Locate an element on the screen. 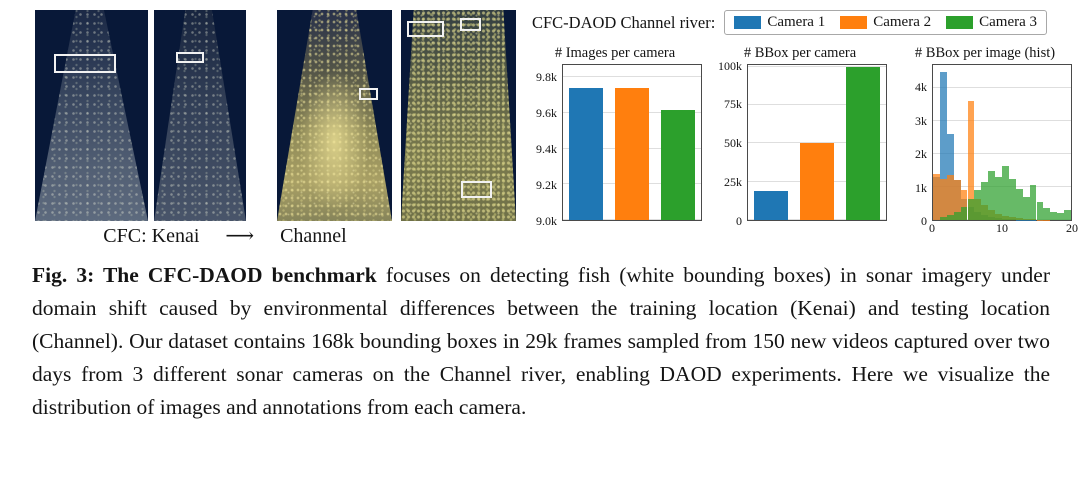 The image size is (1080, 478). domain-shift-label: CFC: Kenai ⟶ Channel is located at coordinates (225, 235).